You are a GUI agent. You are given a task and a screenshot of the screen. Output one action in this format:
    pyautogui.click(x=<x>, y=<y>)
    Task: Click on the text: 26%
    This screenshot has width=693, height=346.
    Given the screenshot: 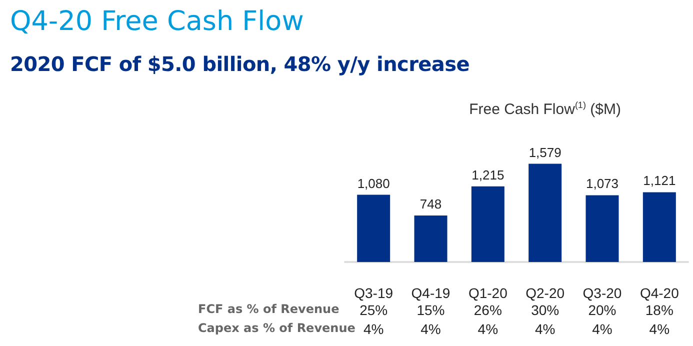 What is the action you would take?
    pyautogui.click(x=488, y=310)
    